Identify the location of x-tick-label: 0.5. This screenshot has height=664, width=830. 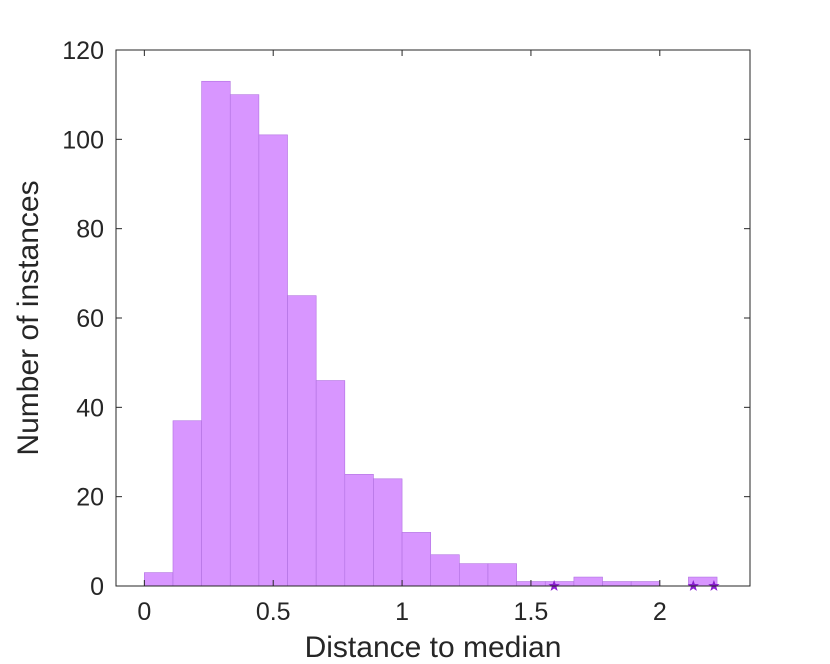
(273, 612).